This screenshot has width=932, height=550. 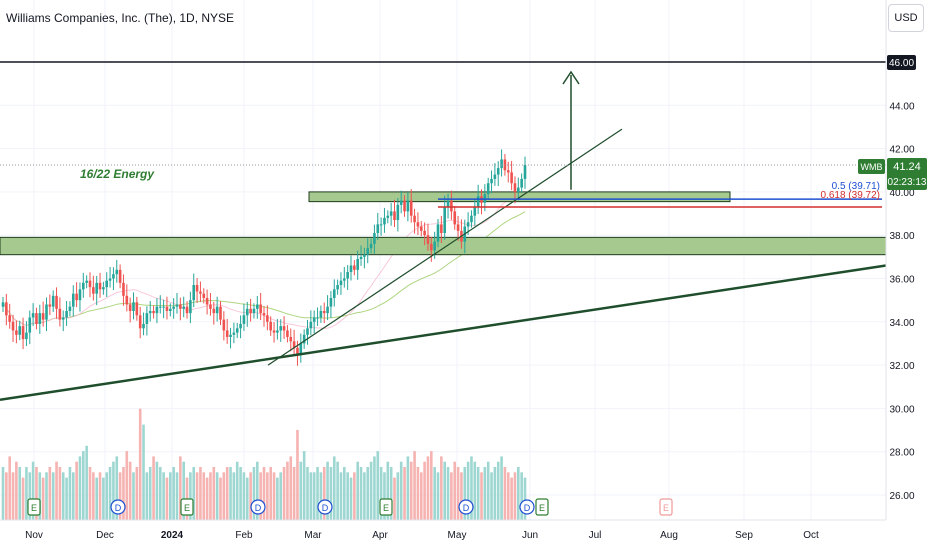 What do you see at coordinates (443, 223) in the screenshot?
I see `support-resistance-zones` at bounding box center [443, 223].